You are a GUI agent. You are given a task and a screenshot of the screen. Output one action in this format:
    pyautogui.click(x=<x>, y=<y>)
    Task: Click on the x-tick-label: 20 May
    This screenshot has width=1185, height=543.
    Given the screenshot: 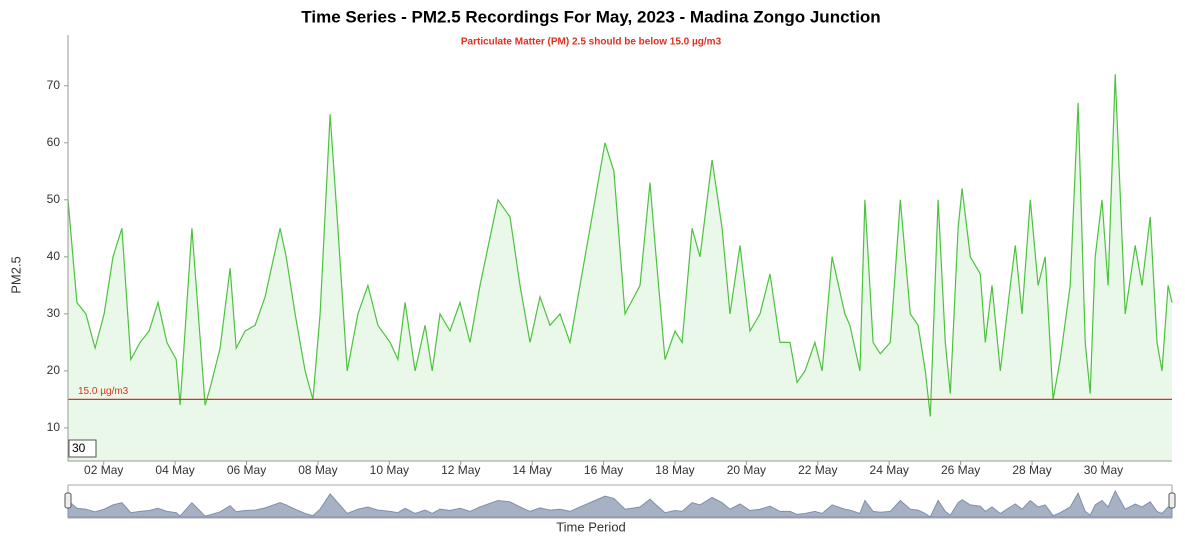 What is the action you would take?
    pyautogui.click(x=746, y=470)
    